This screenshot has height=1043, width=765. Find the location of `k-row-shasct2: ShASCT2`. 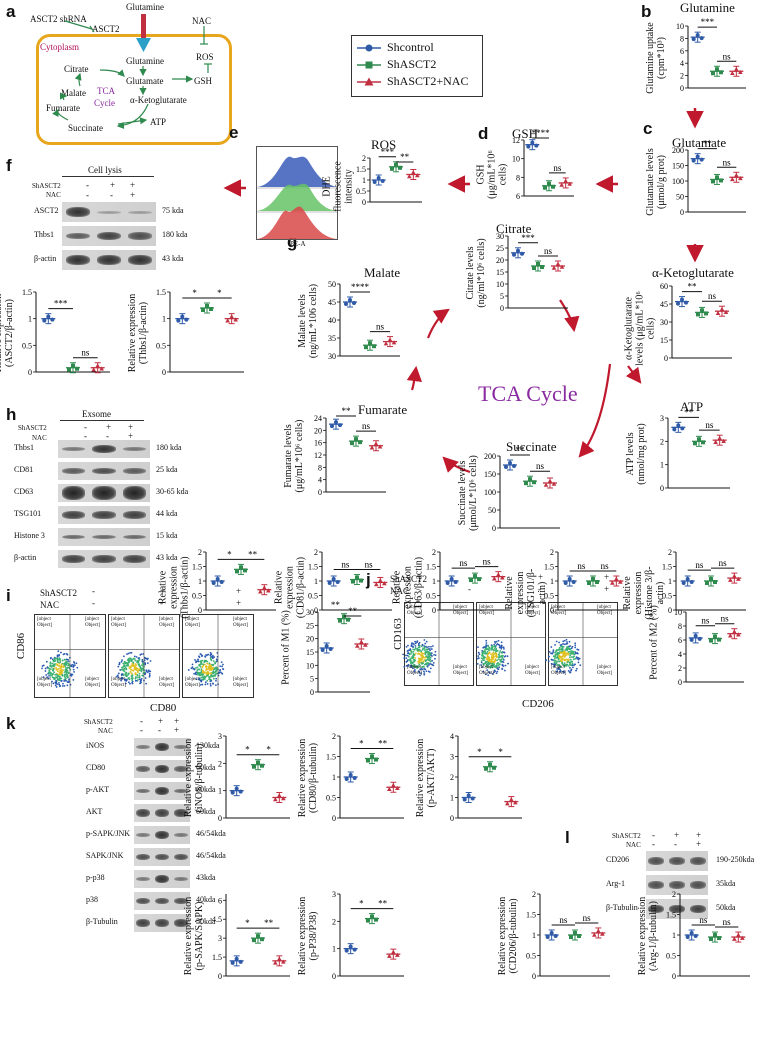

k-row-shasct2: ShASCT2 is located at coordinates (98, 722).